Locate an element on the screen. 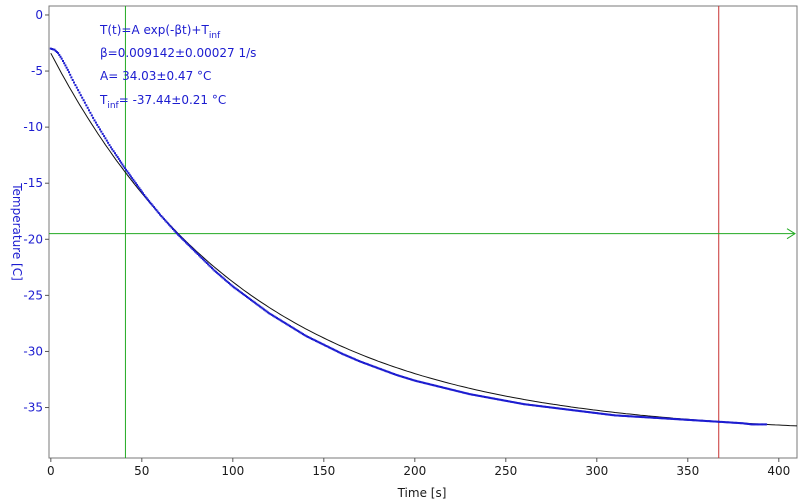  y-tick-label: -20 is located at coordinates (33, 239).